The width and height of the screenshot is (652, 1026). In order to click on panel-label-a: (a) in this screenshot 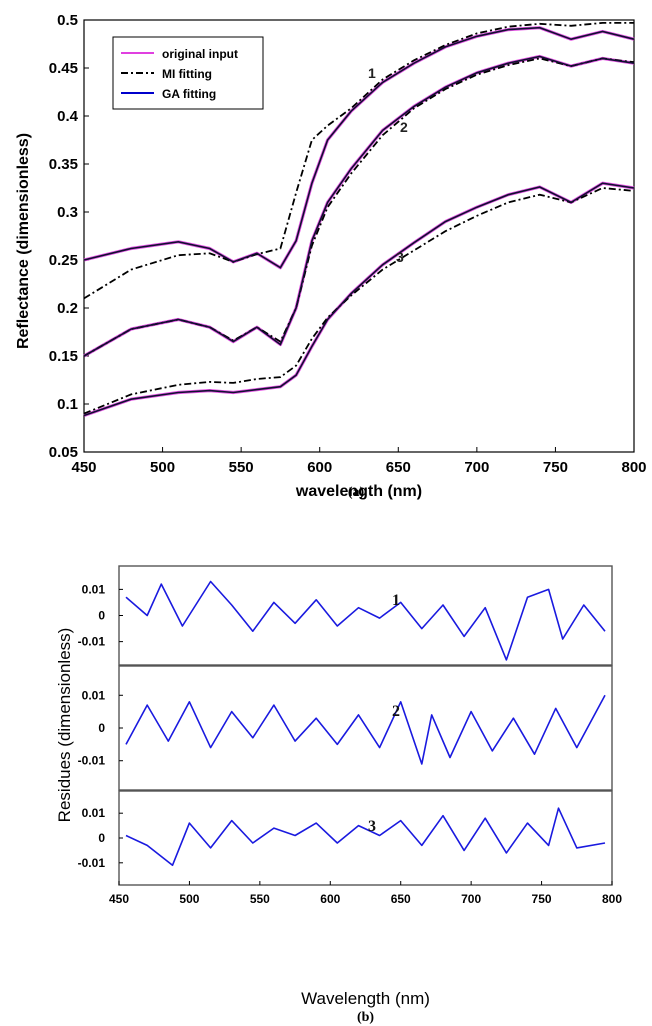, I will do `click(356, 492)`.